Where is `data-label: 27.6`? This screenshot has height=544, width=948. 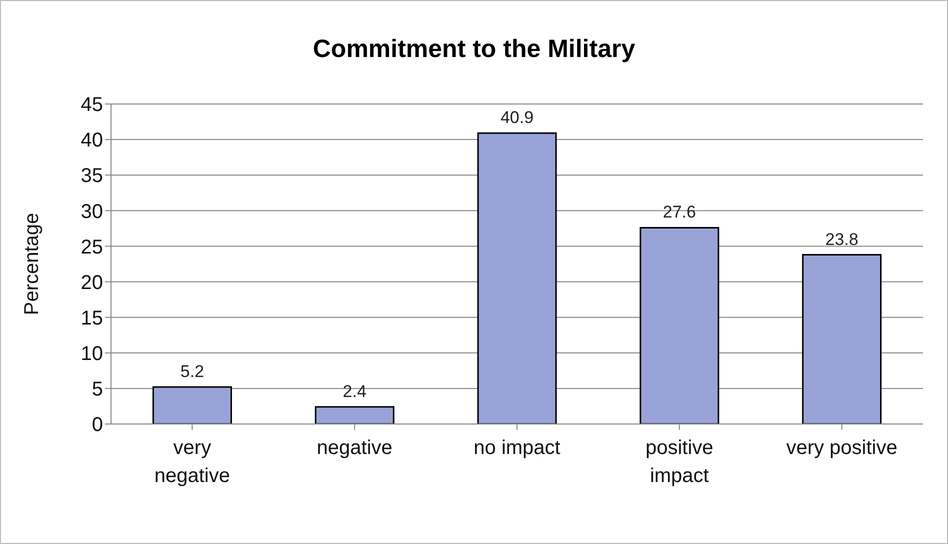
data-label: 27.6 is located at coordinates (679, 212).